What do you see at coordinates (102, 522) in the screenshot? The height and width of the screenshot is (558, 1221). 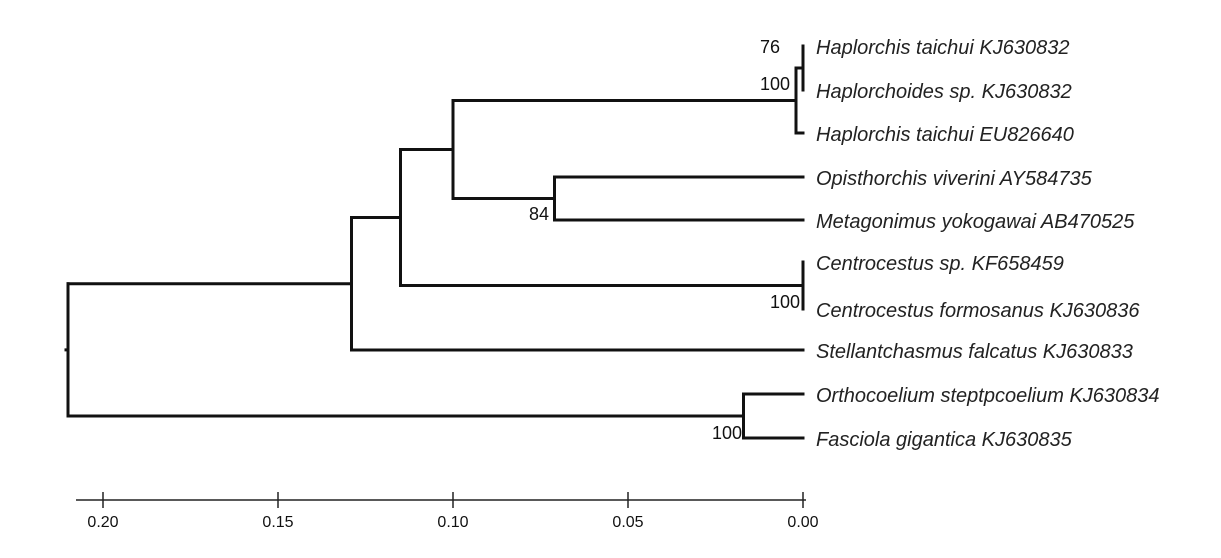 I see `scale-tick-label: 0.20` at bounding box center [102, 522].